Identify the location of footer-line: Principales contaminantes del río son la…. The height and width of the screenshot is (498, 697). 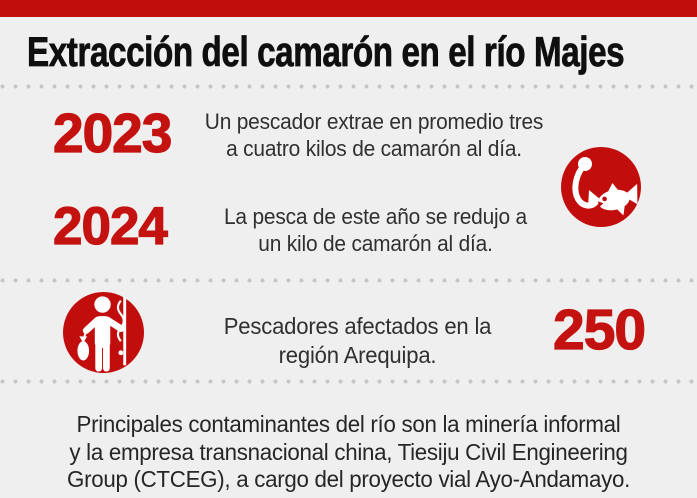
(348, 424).